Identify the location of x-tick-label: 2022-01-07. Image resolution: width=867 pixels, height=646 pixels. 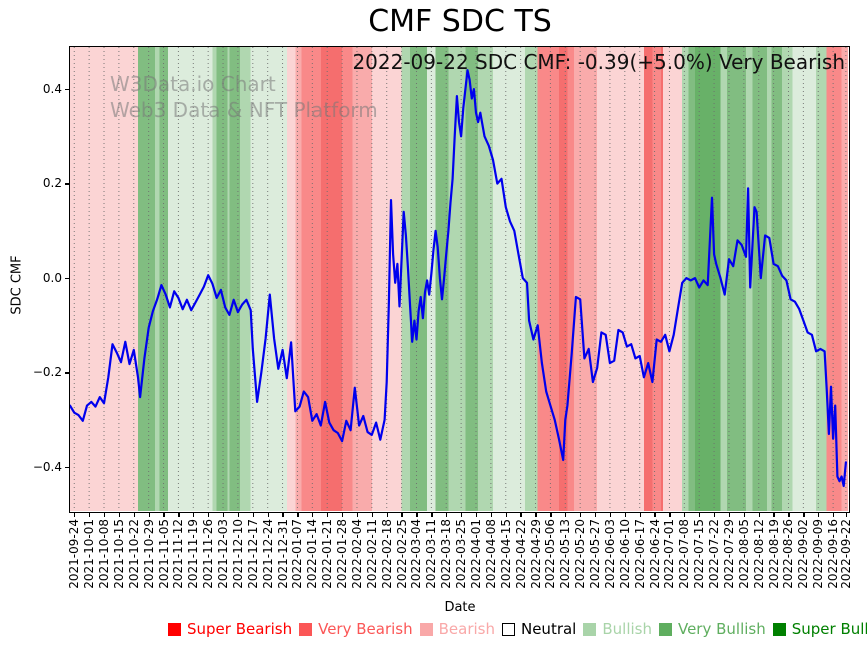
(297, 554).